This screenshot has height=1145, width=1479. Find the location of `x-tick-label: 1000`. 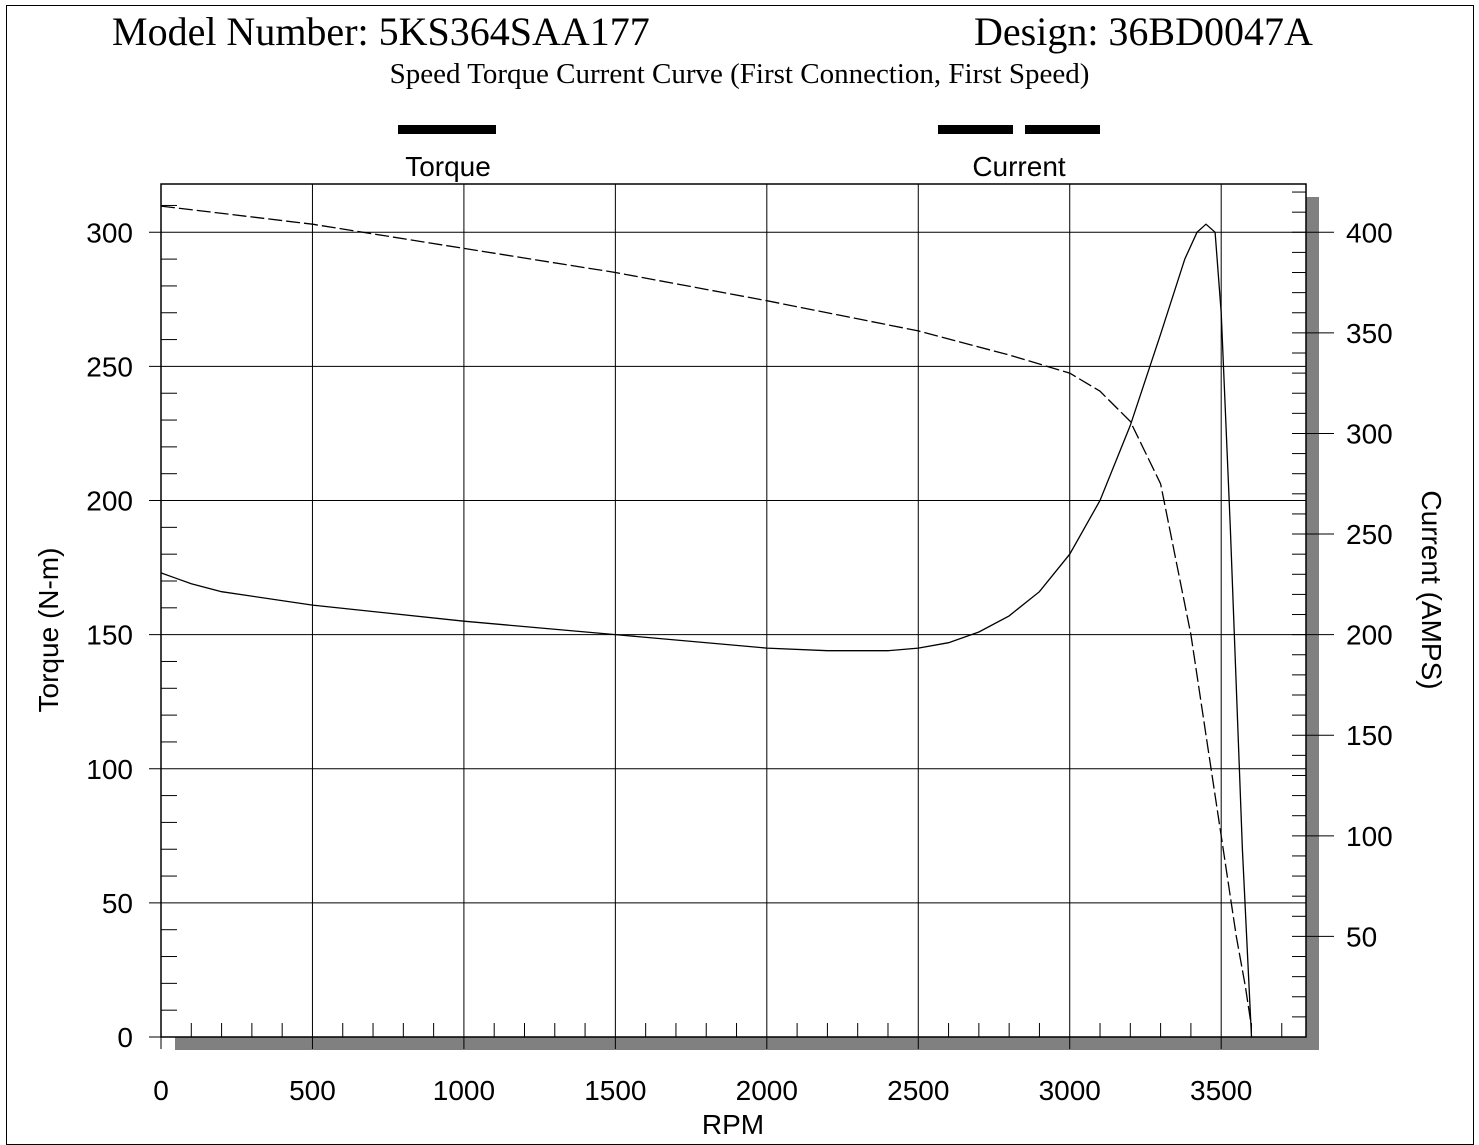

x-tick-label: 1000 is located at coordinates (464, 1090).